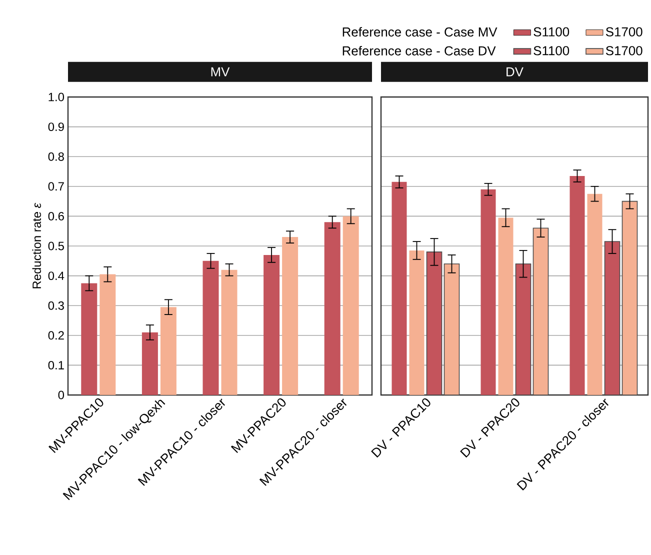  I want to click on y-axis-title: Reduction rate ε, so click(37, 245).